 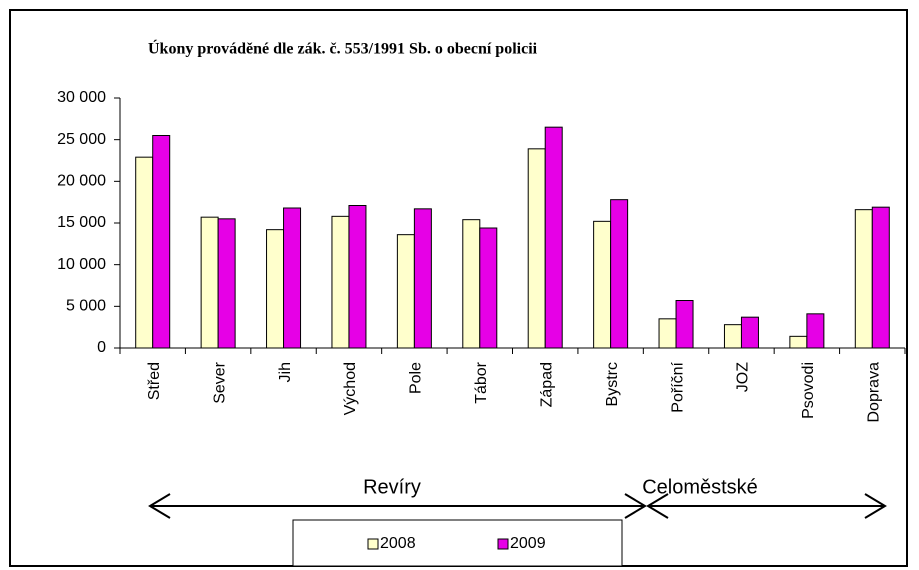 What do you see at coordinates (546, 384) in the screenshot?
I see `x-tick-label: Západ` at bounding box center [546, 384].